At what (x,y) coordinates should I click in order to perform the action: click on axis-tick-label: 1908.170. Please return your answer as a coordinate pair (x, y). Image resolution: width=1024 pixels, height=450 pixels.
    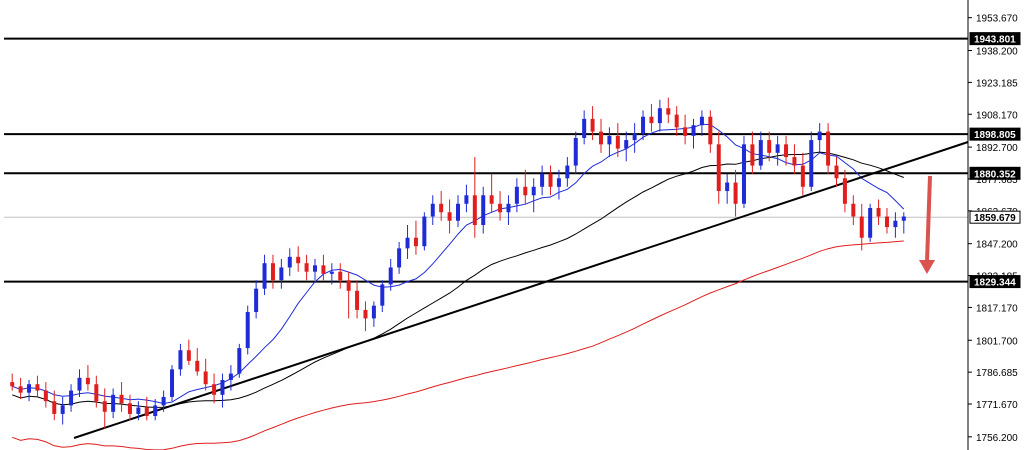
    Looking at the image, I should click on (997, 115).